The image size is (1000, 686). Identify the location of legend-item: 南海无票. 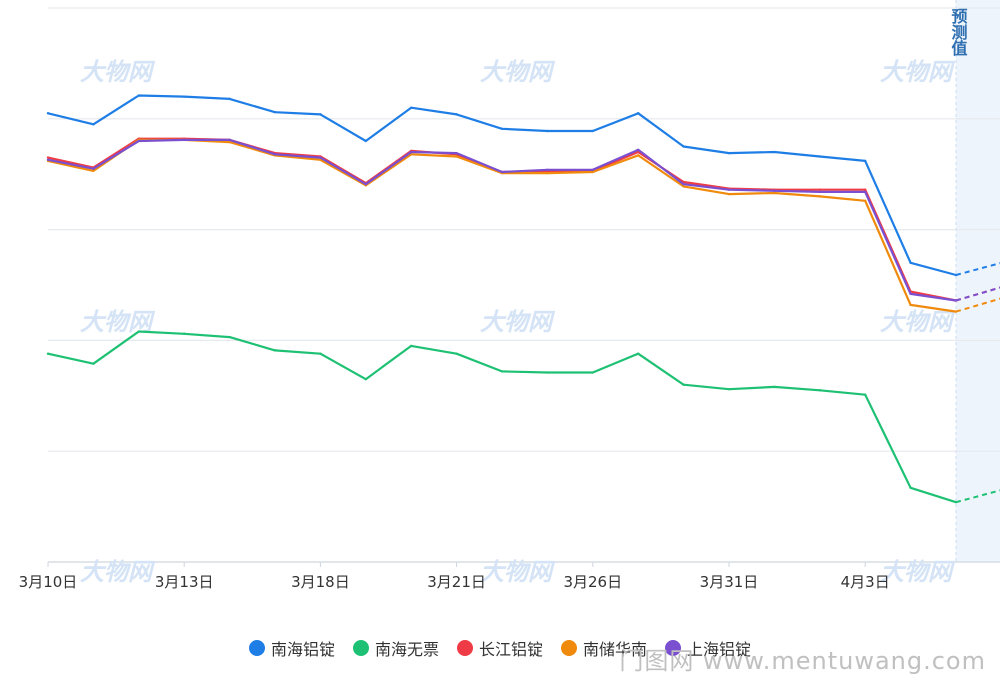
(395, 648).